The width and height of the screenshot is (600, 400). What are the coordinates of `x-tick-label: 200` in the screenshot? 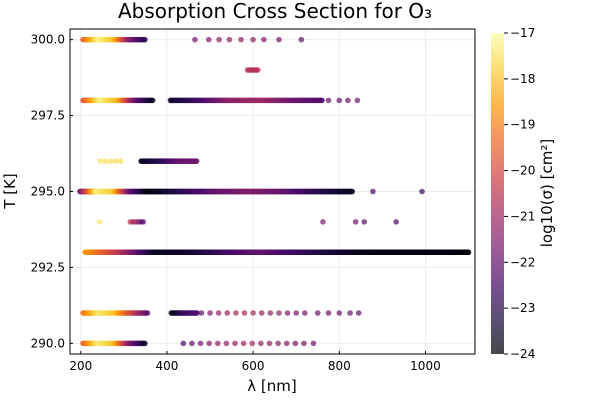 It's located at (80, 366).